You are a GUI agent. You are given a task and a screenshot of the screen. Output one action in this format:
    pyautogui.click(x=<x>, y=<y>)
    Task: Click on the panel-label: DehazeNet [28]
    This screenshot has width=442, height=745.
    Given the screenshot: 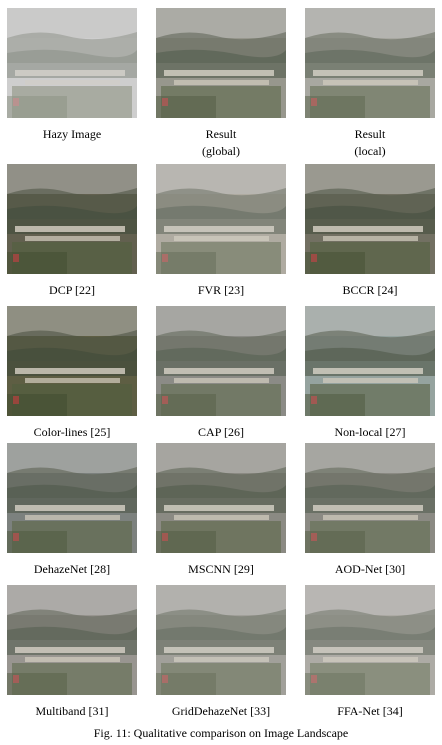 What is the action you would take?
    pyautogui.click(x=72, y=569)
    